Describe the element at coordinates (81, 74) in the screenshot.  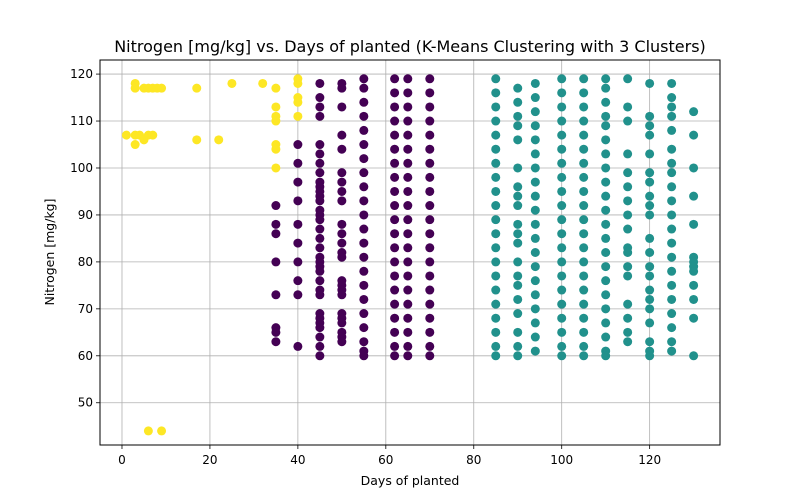
I see `y-tick-label: 120` at that location.